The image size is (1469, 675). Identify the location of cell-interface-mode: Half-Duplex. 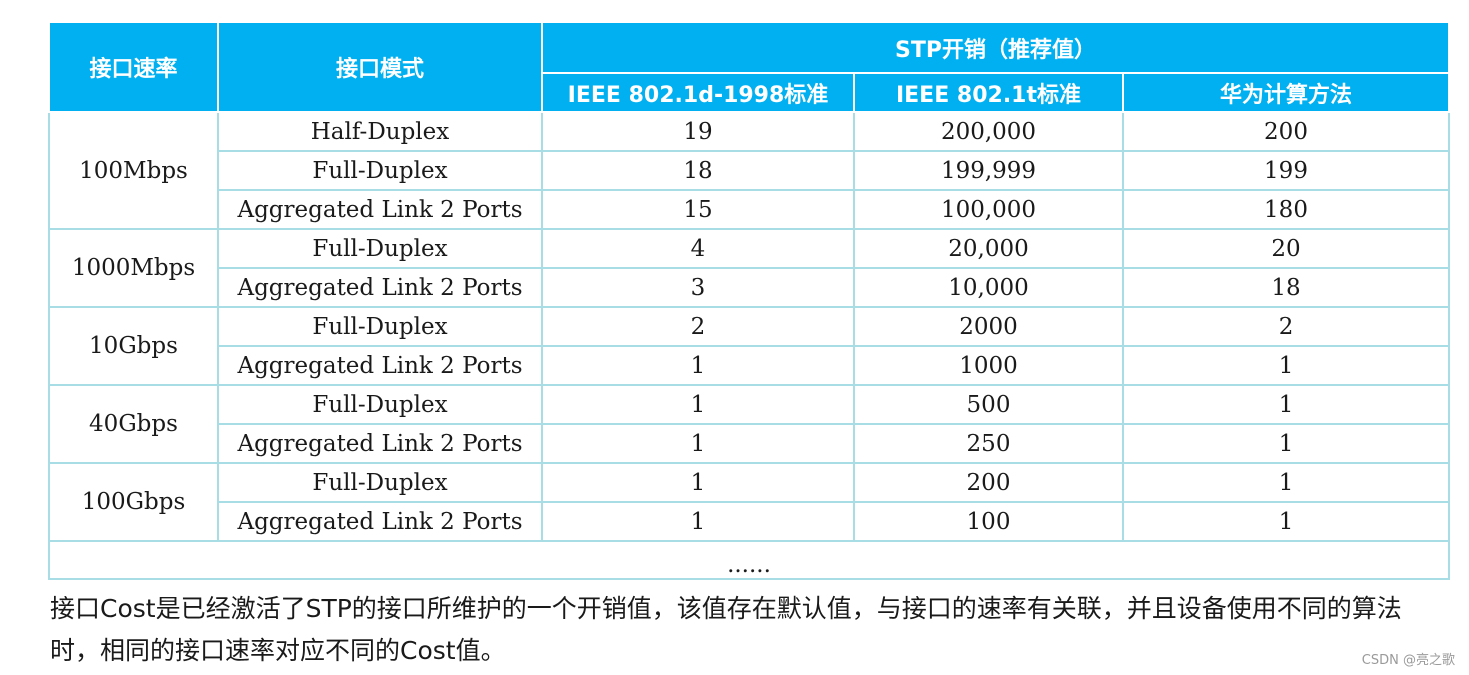
(380, 131).